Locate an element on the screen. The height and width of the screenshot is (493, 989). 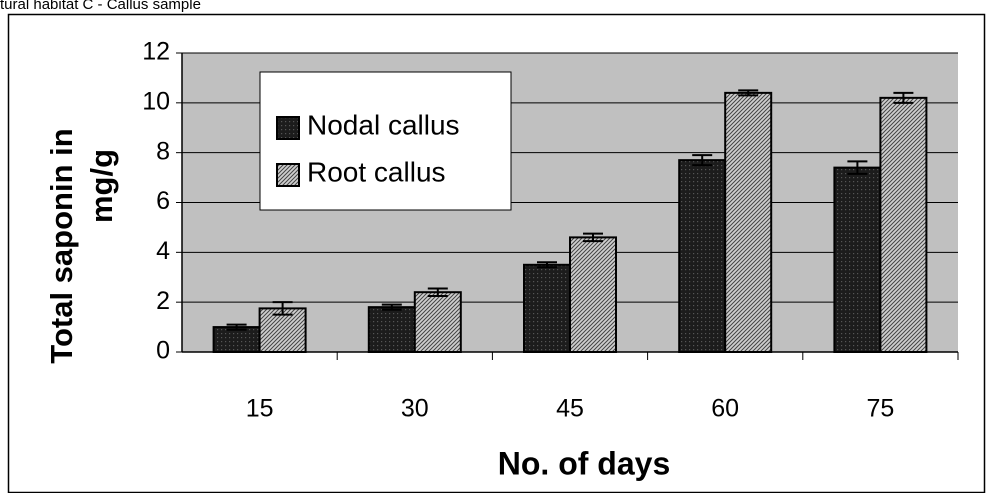
x-tick-label: 45 is located at coordinates (570, 409).